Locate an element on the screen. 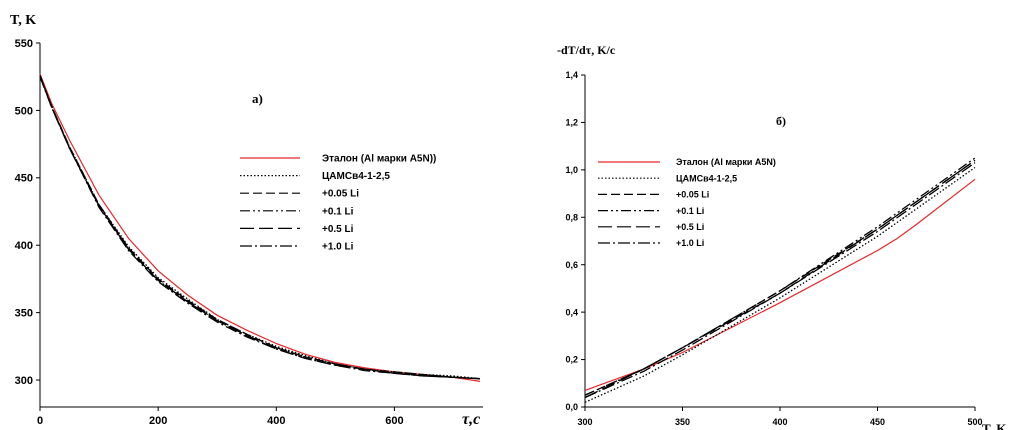 The image size is (1014, 430). y-axis-label: -dT/dτ, K/c is located at coordinates (586, 50).